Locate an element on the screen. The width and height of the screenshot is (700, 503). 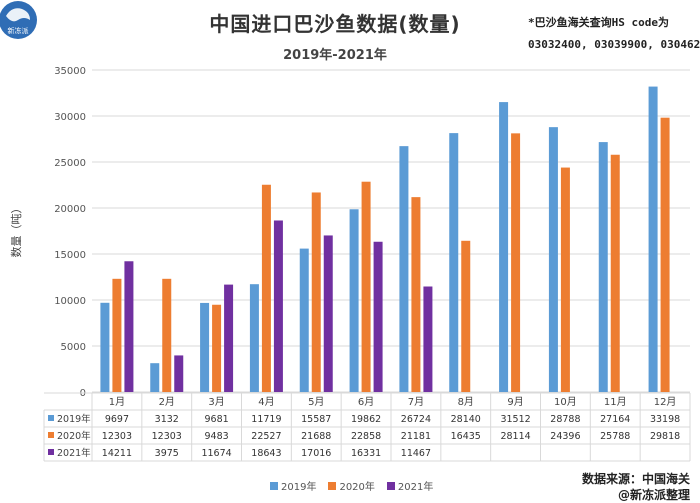
data-label: 28788 is located at coordinates (565, 419).